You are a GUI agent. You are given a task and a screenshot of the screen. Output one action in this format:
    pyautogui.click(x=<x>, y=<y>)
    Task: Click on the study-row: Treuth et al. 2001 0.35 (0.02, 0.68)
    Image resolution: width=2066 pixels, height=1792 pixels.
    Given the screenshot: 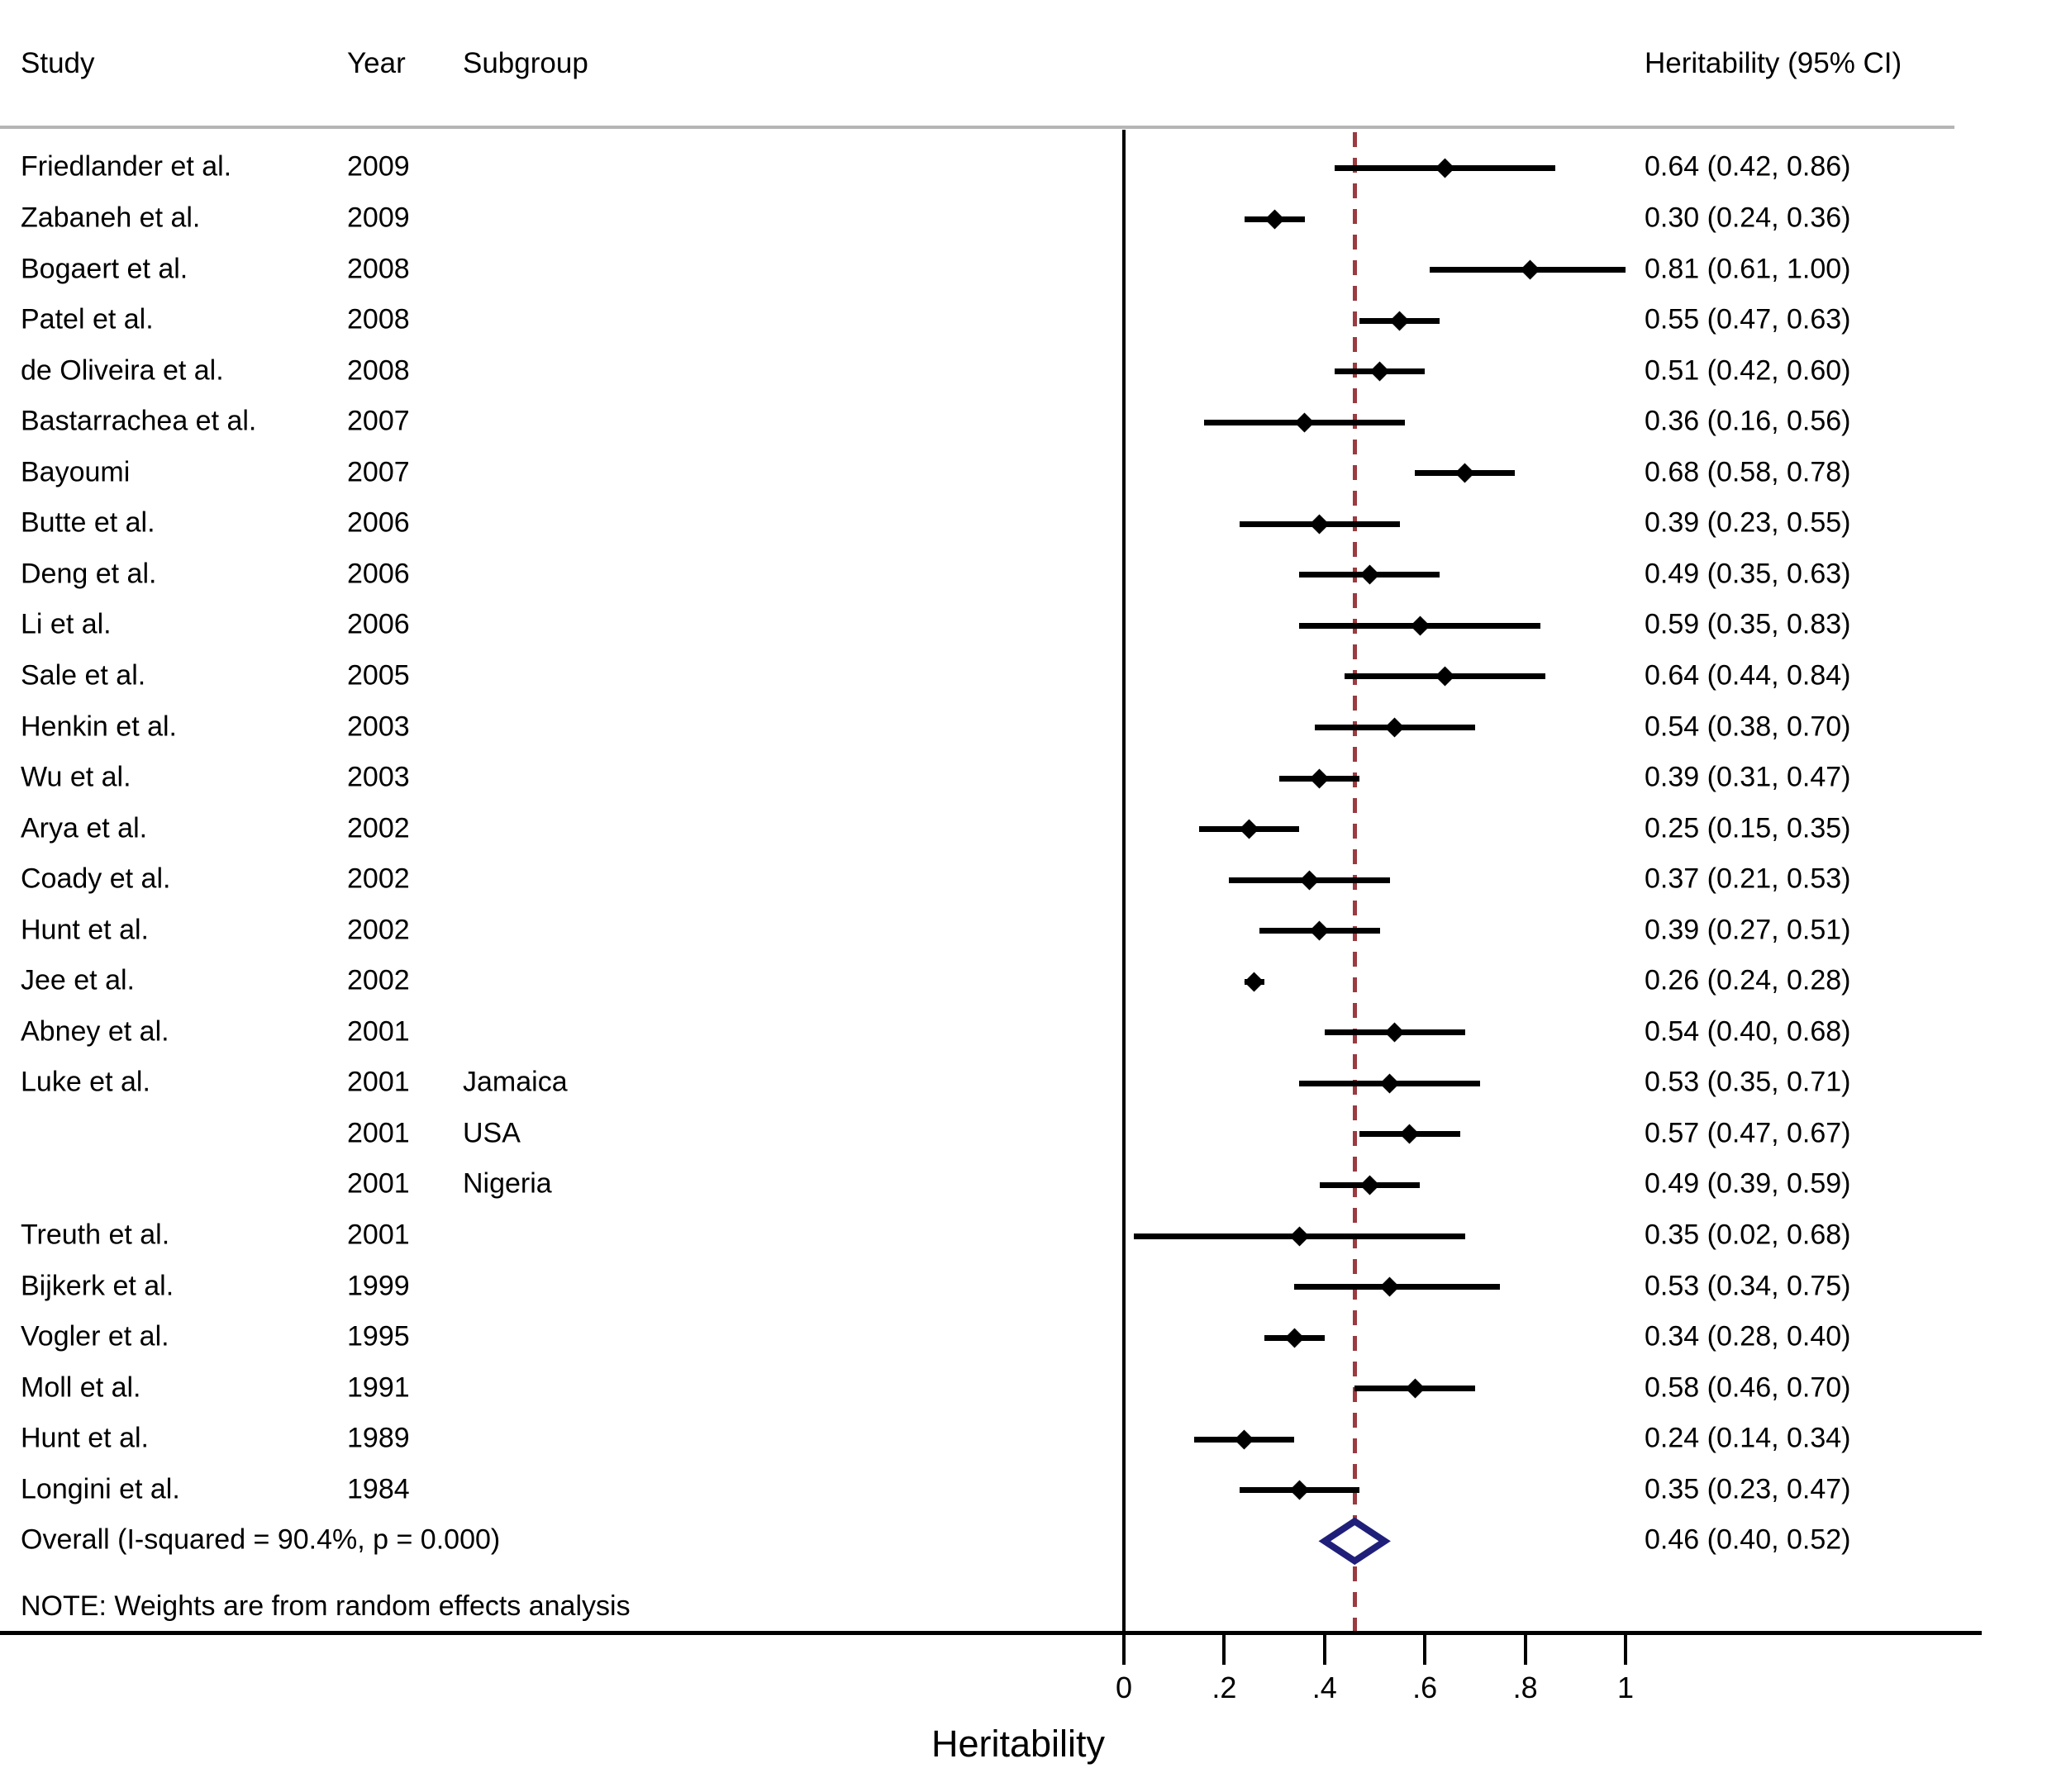 What is the action you would take?
    pyautogui.click(x=1033, y=1236)
    